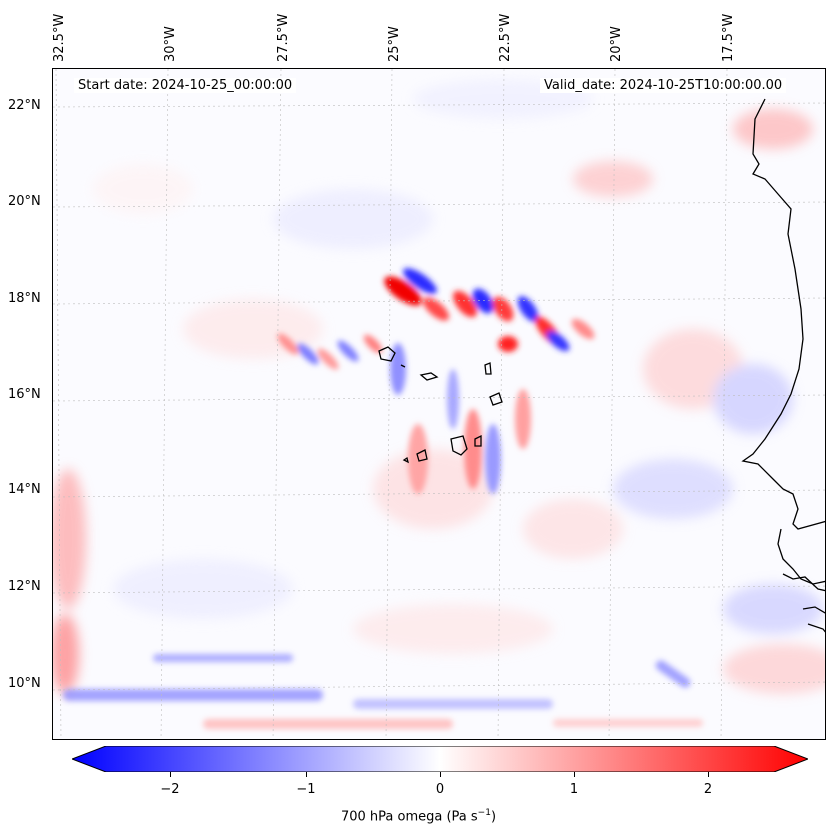 The width and height of the screenshot is (837, 839). What do you see at coordinates (418, 816) in the screenshot?
I see `colorbar-label: 700 hPa omega (Pa s−1)` at bounding box center [418, 816].